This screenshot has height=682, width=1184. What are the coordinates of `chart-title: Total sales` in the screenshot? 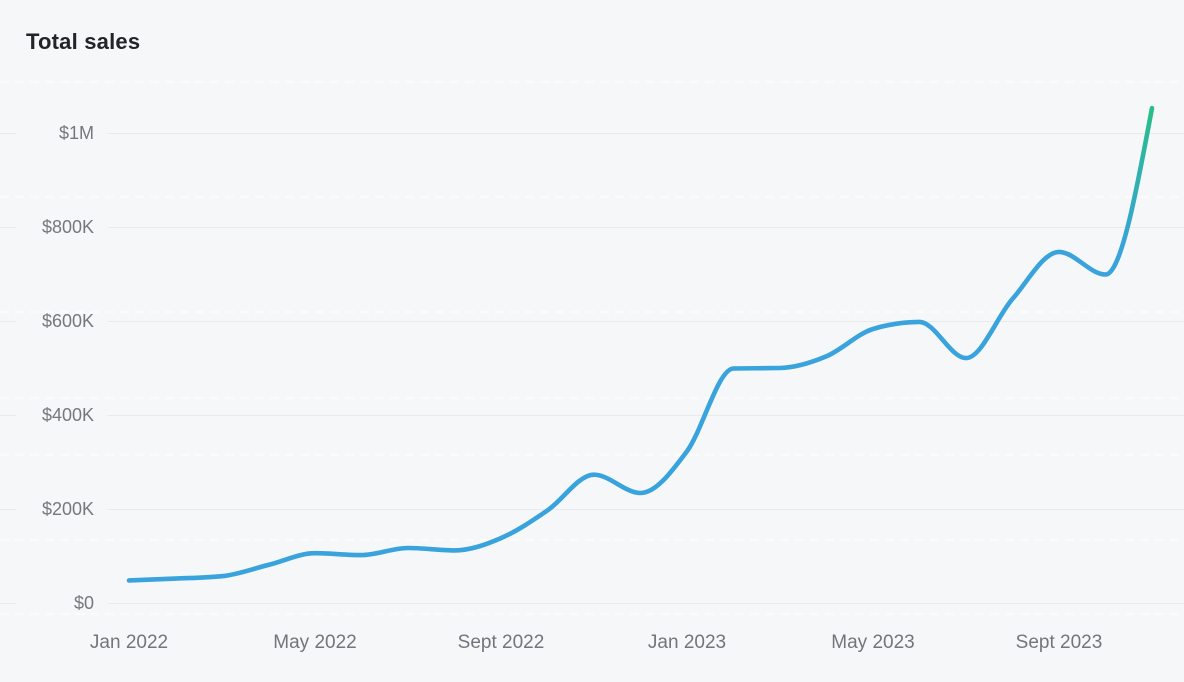 It's located at (83, 41).